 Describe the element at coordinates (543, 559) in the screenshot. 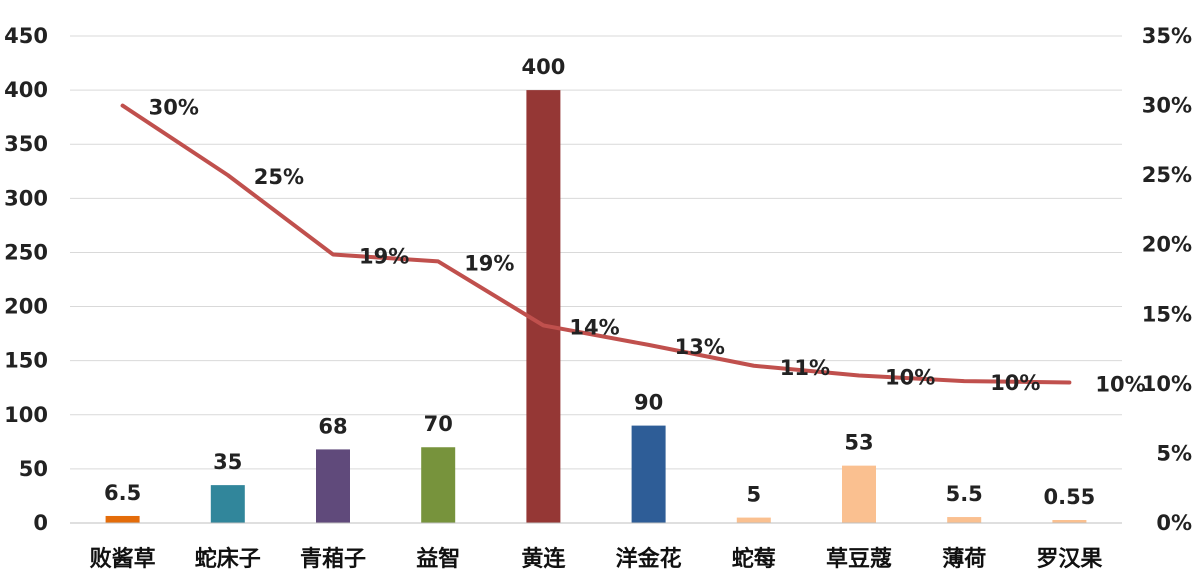

I see `category-label: 黄连` at that location.